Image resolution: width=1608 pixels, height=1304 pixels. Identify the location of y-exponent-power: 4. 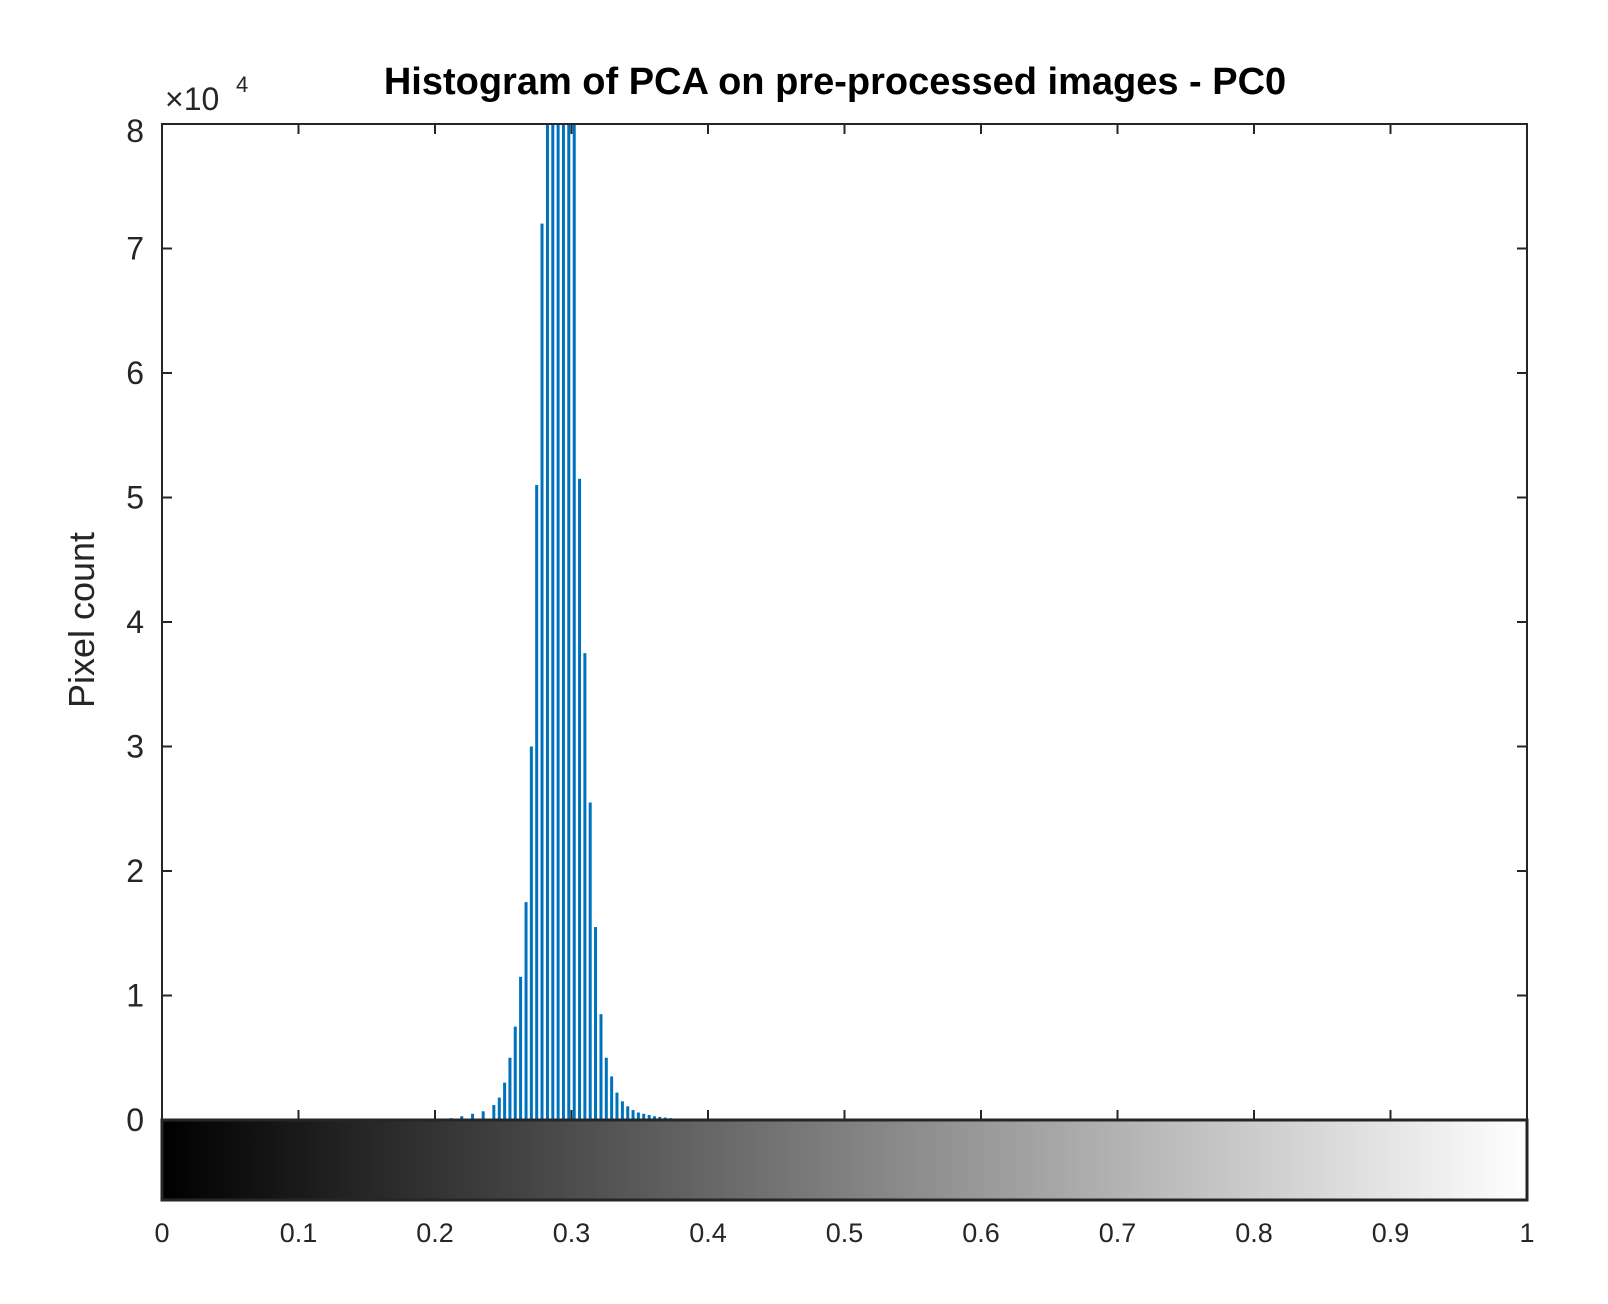
(242, 84).